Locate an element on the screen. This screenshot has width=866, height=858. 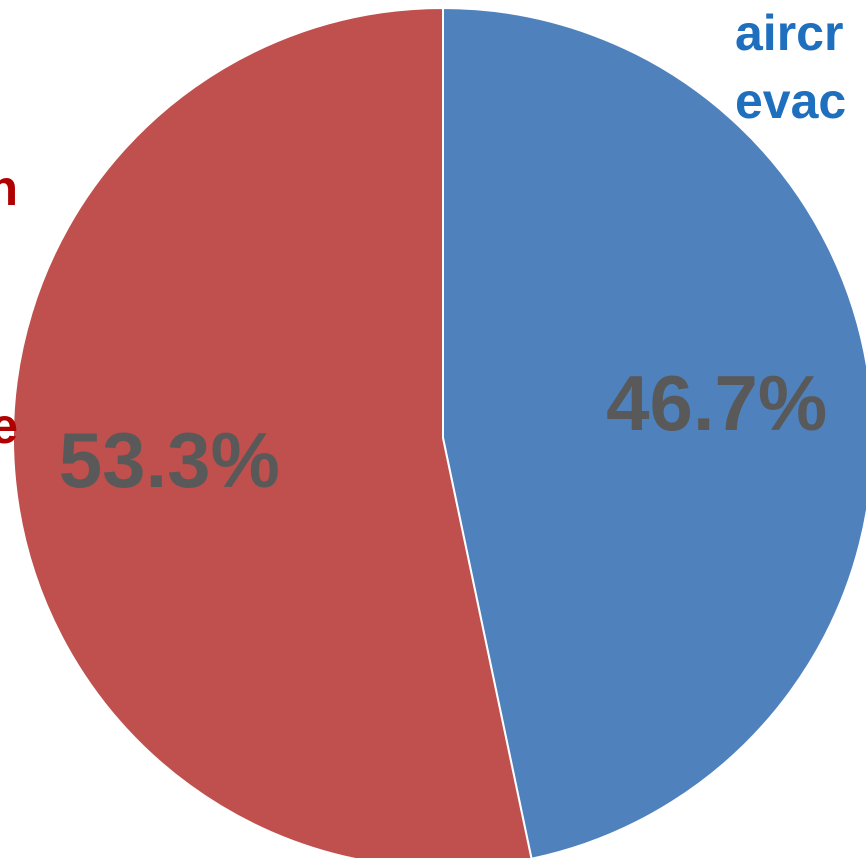
legend-label-0-line-1: evac is located at coordinates (790, 101).